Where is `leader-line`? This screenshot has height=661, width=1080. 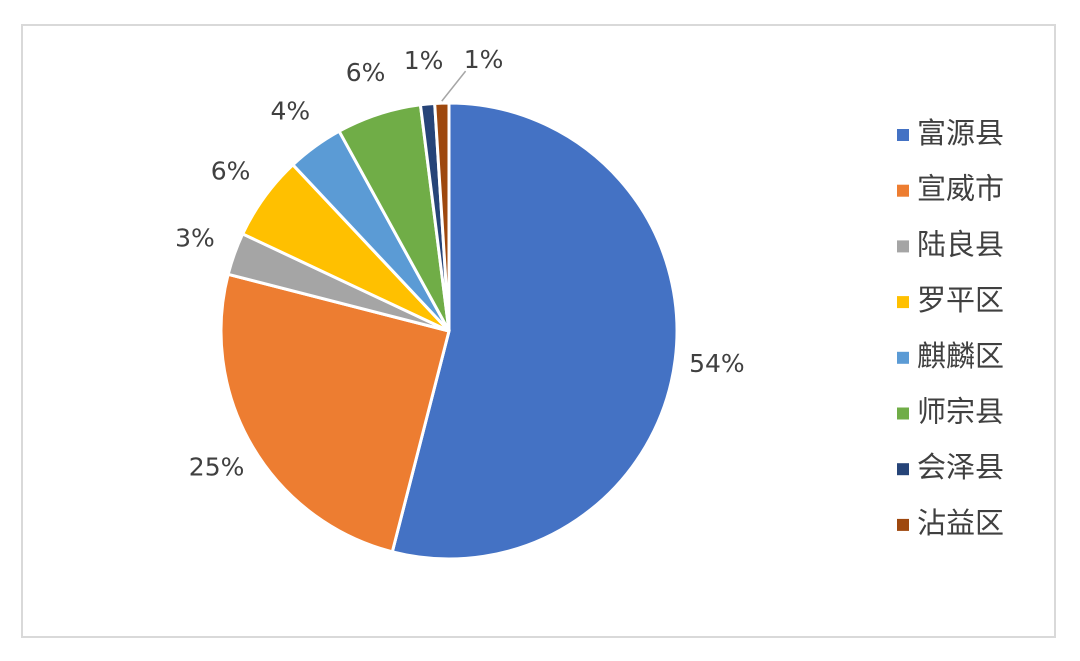 leader-line is located at coordinates (454, 86).